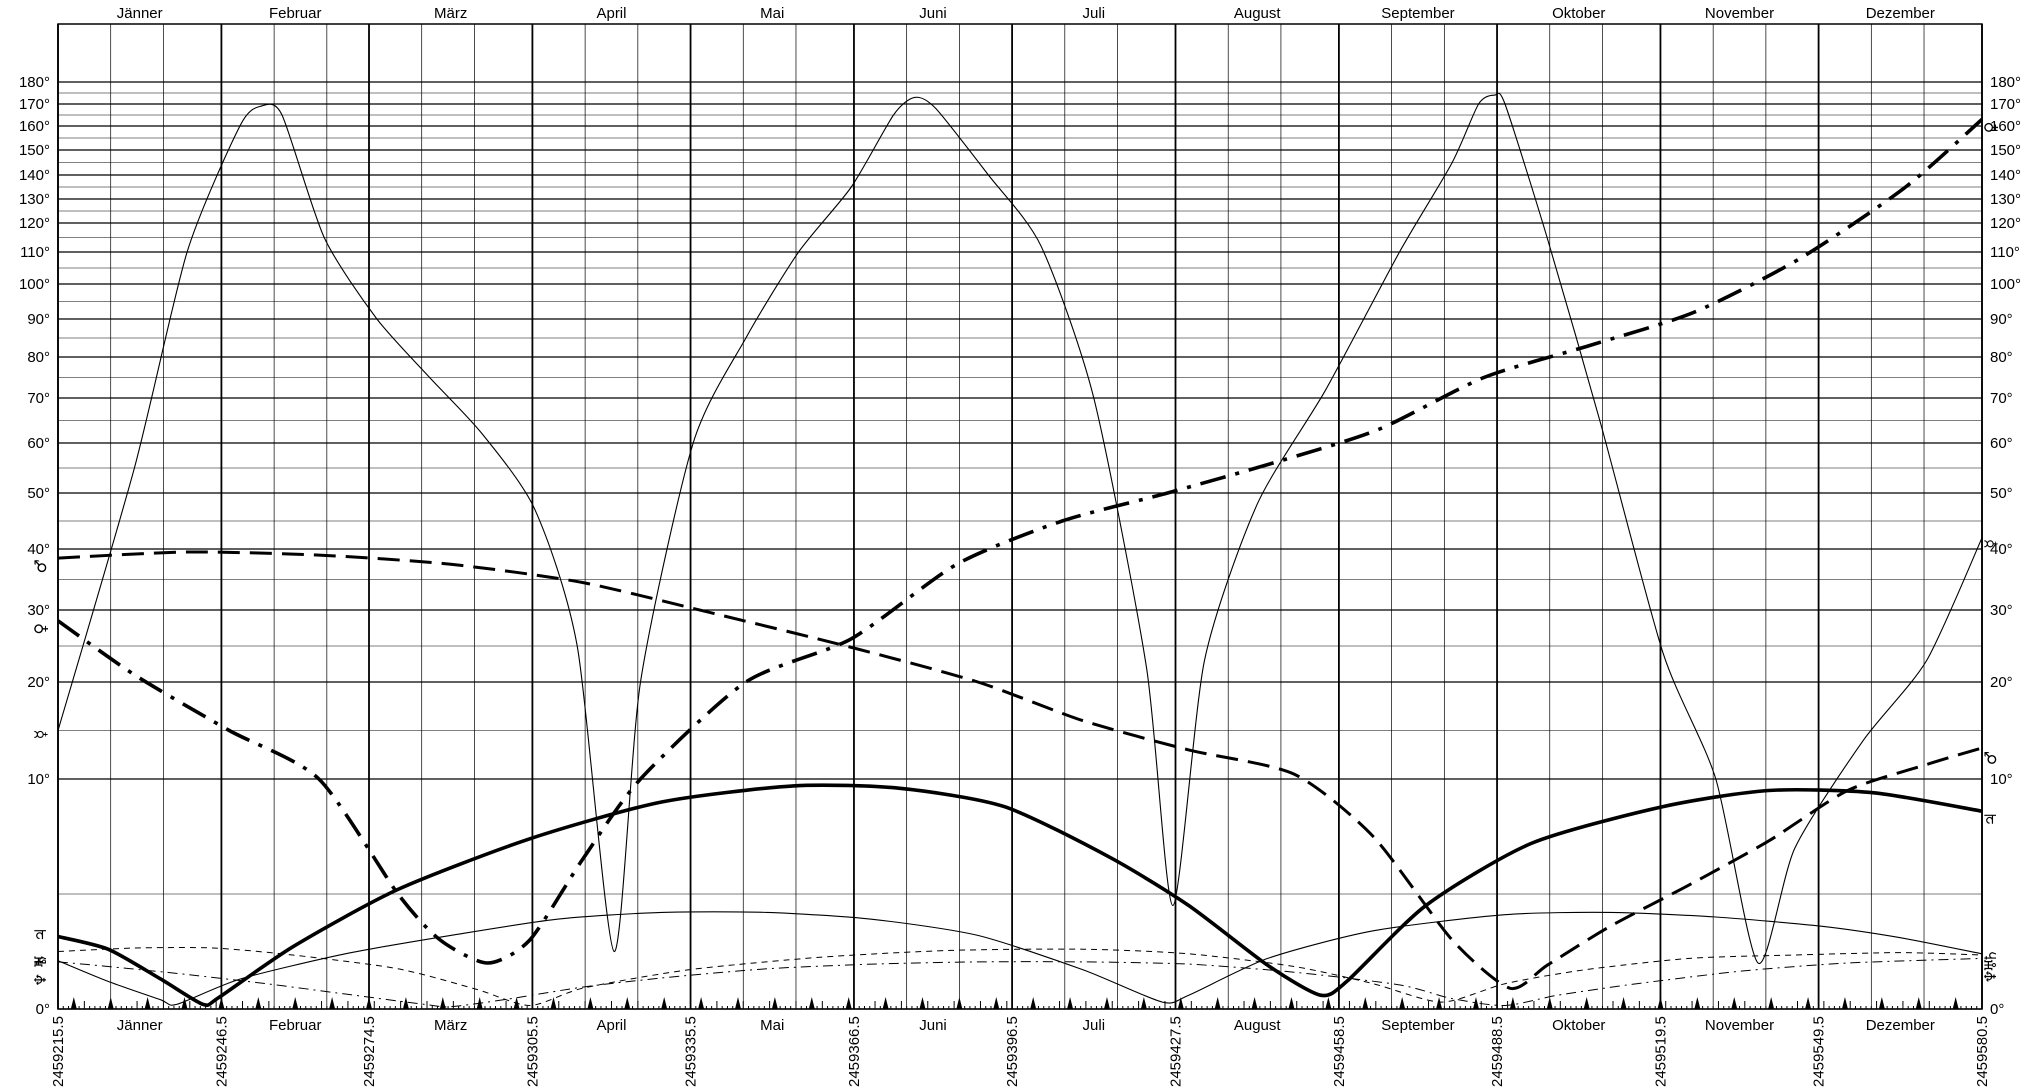  I want to click on month-label-bottom: August, so click(1258, 1025).